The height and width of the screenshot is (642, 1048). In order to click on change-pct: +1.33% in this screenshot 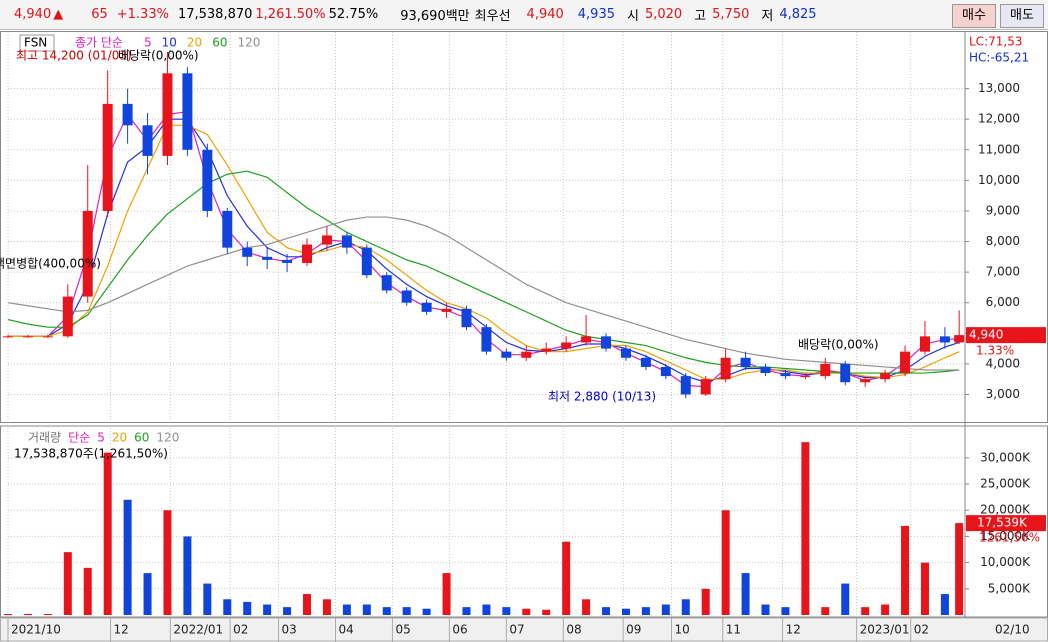, I will do `click(142, 14)`.